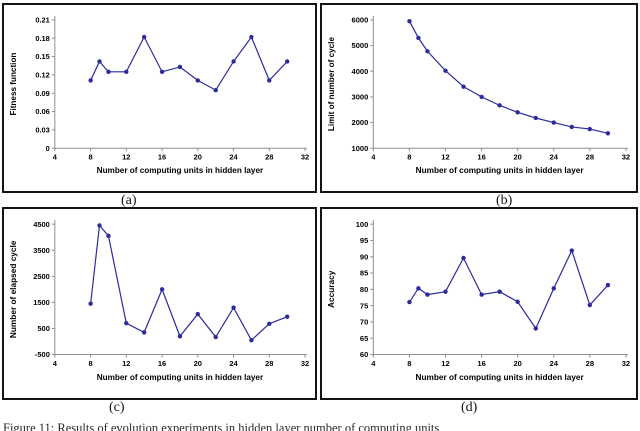 This screenshot has width=640, height=431. I want to click on y-tick-label: 2000, so click(360, 122).